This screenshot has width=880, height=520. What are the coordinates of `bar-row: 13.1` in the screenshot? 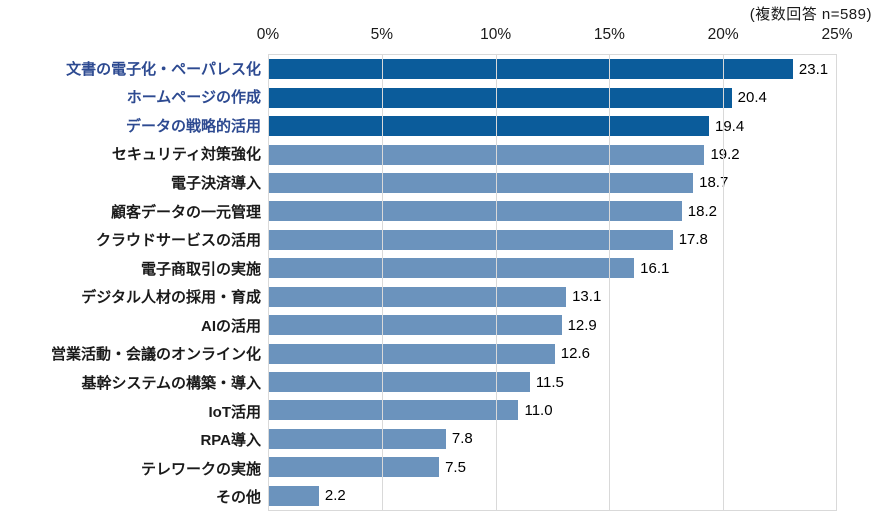 It's located at (552, 297).